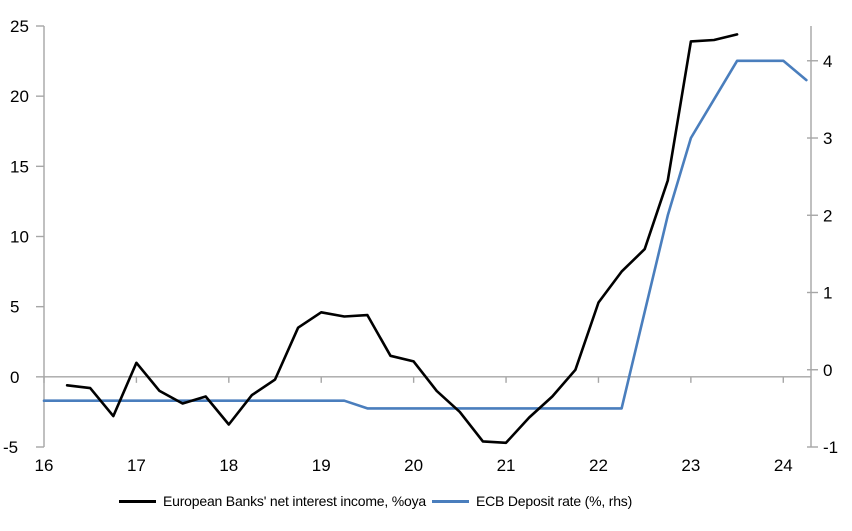  Describe the element at coordinates (19, 96) in the screenshot. I see `left-axis-tick-label: 20` at that location.